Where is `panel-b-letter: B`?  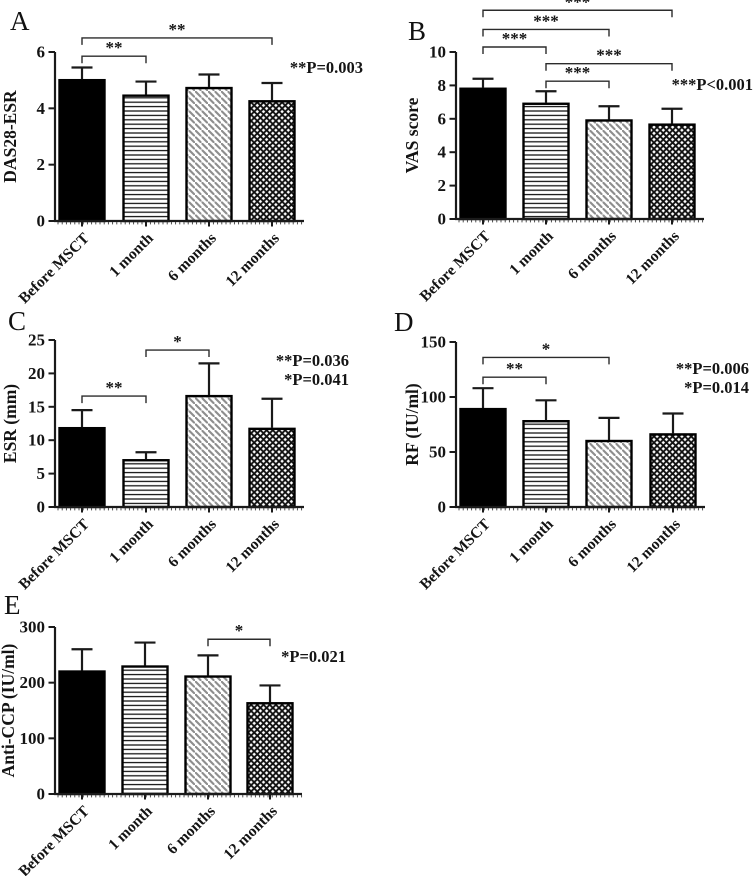
panel-b-letter: B is located at coordinates (417, 31).